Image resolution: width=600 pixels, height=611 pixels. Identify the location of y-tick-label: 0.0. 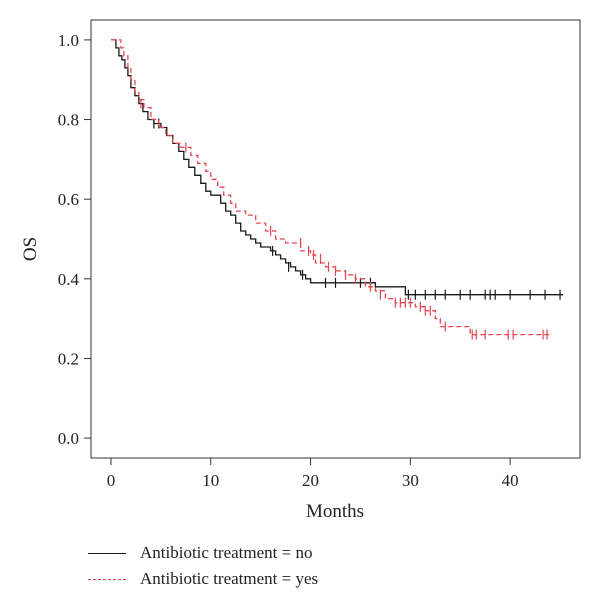
(68, 438).